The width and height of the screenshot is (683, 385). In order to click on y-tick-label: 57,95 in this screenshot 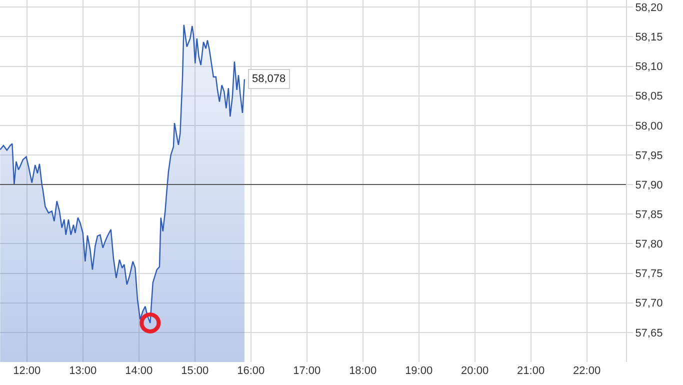, I will do `click(649, 156)`.